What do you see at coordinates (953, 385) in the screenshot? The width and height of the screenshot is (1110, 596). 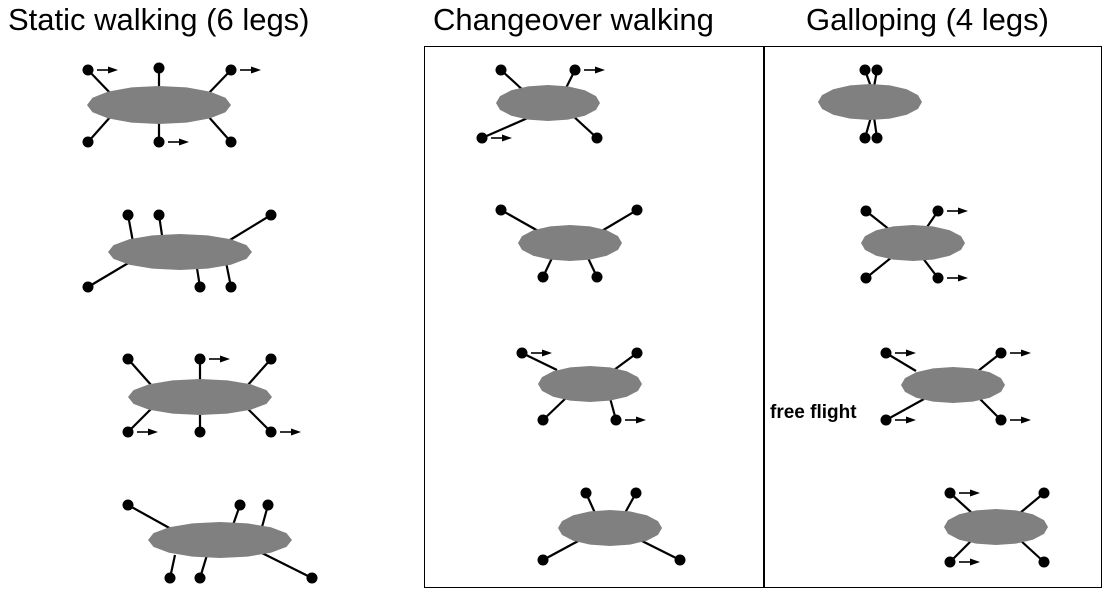 I see `robot-11-body` at bounding box center [953, 385].